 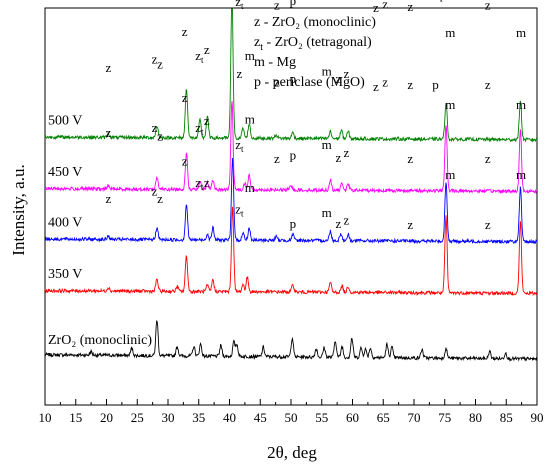 I want to click on x-tick-label: 15, so click(x=75, y=417).